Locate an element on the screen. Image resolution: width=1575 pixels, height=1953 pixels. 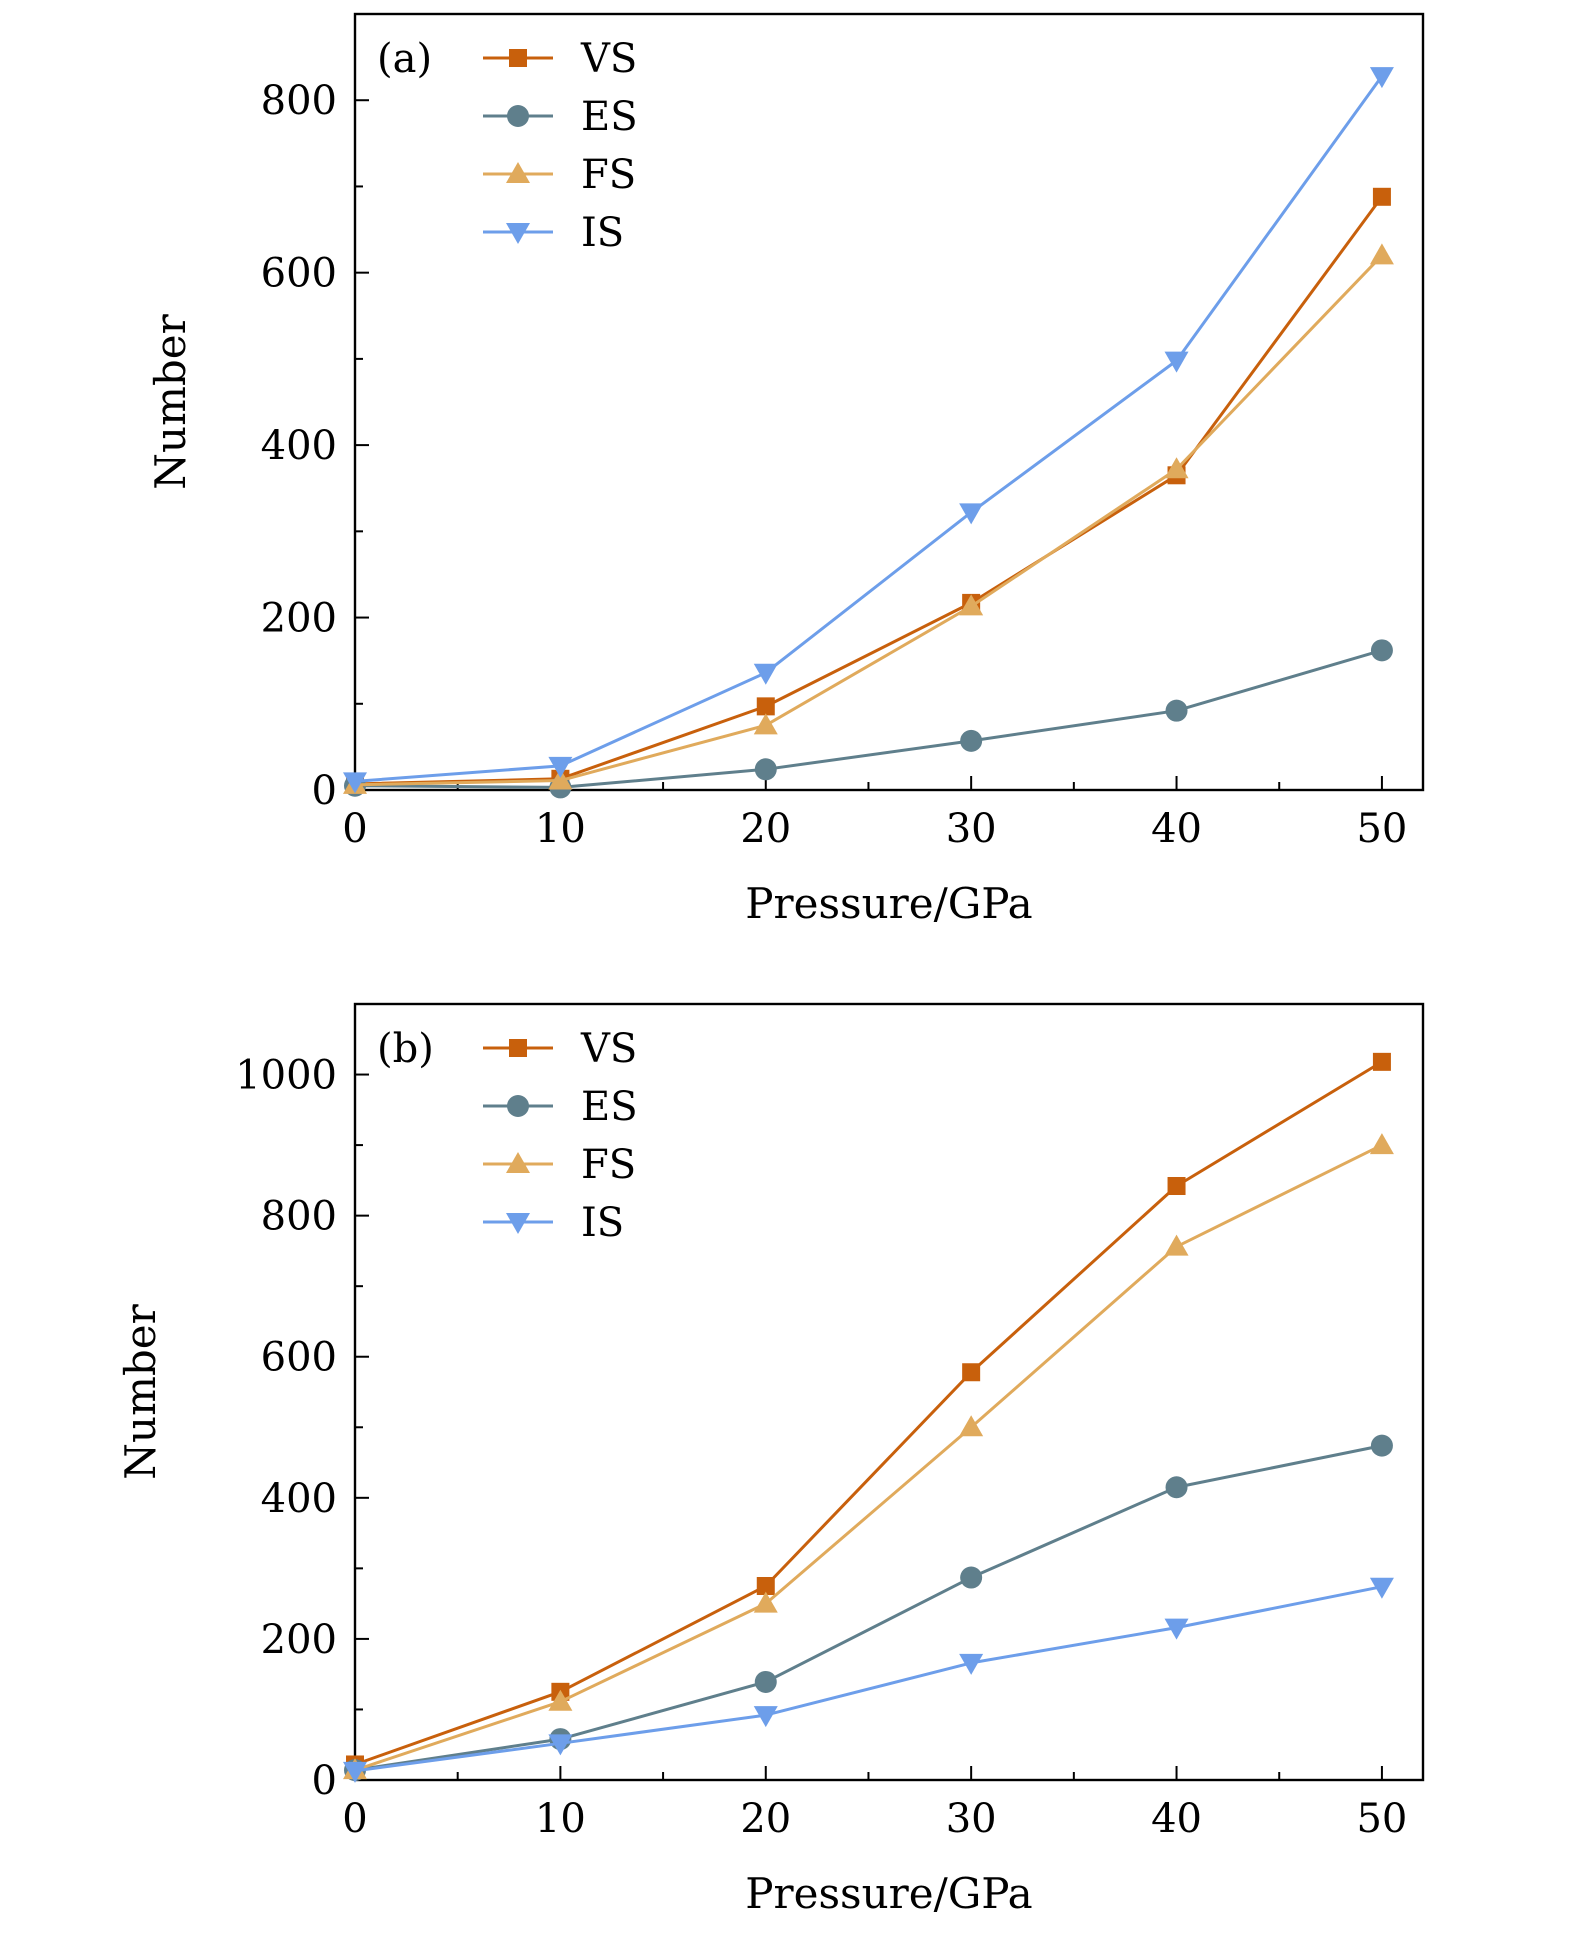
x-tick-label: 40 is located at coordinates (1176, 1819).